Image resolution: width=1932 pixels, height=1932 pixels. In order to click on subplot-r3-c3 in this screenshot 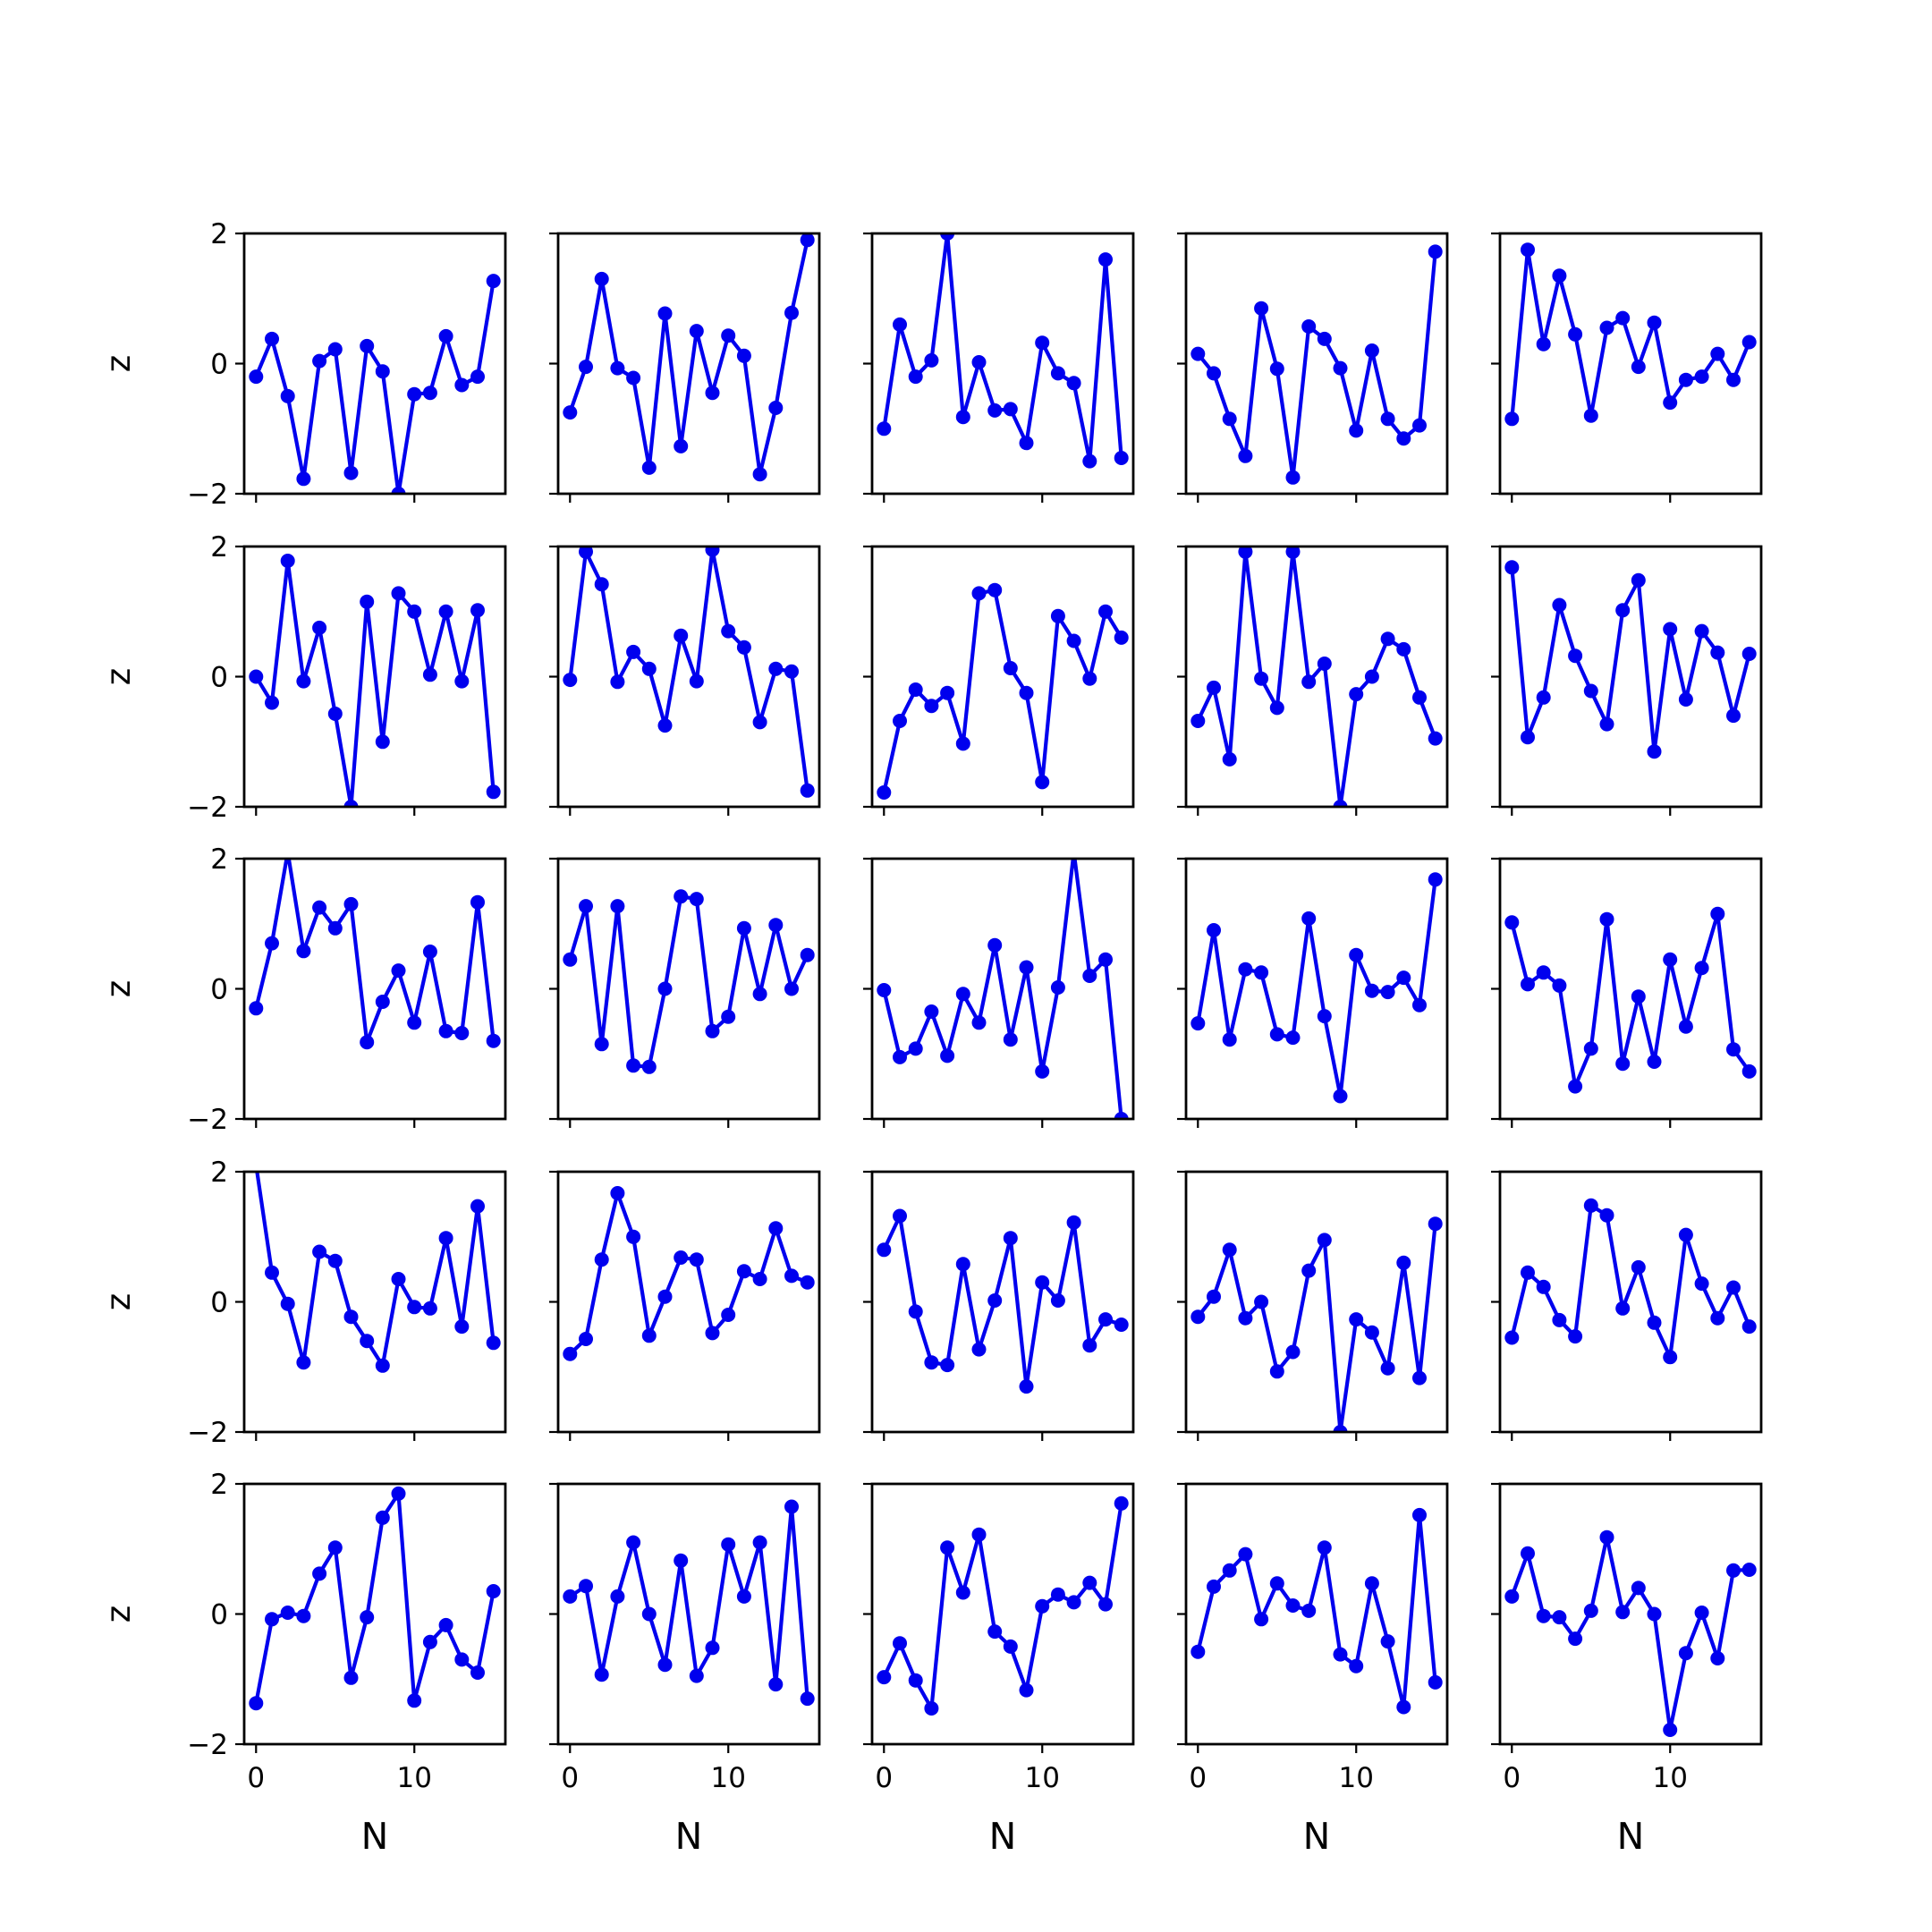, I will do `click(999, 992)`.